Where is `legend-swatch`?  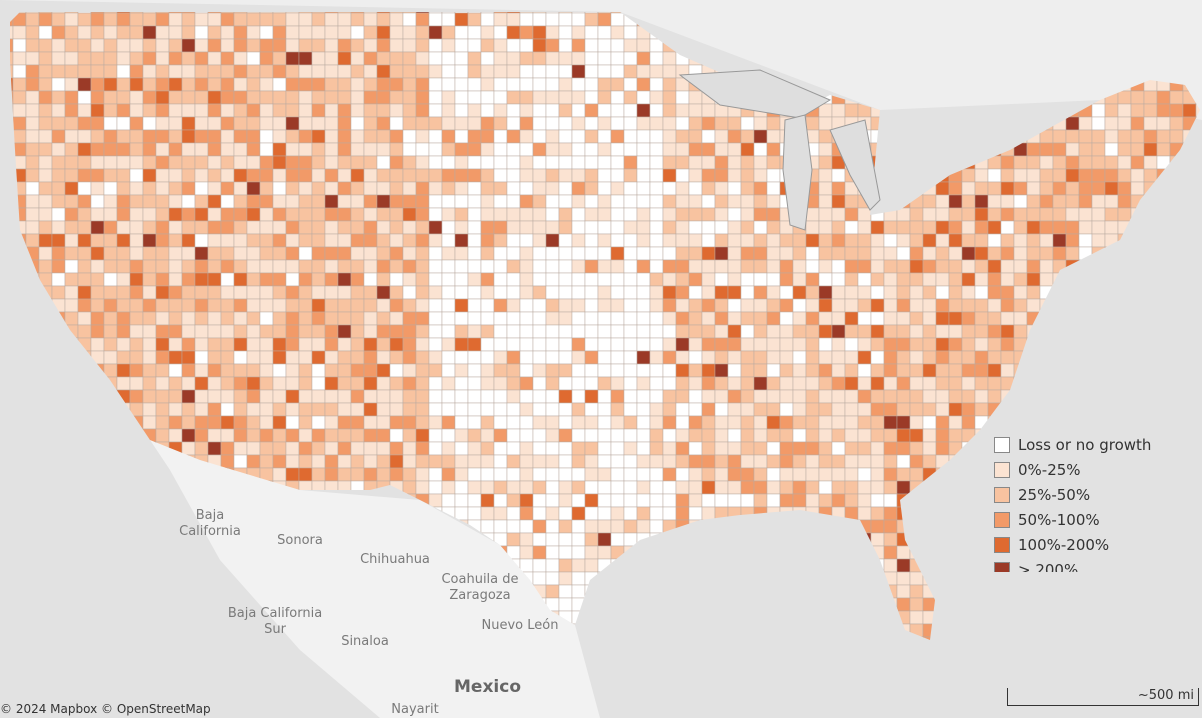
legend-swatch is located at coordinates (1002, 444).